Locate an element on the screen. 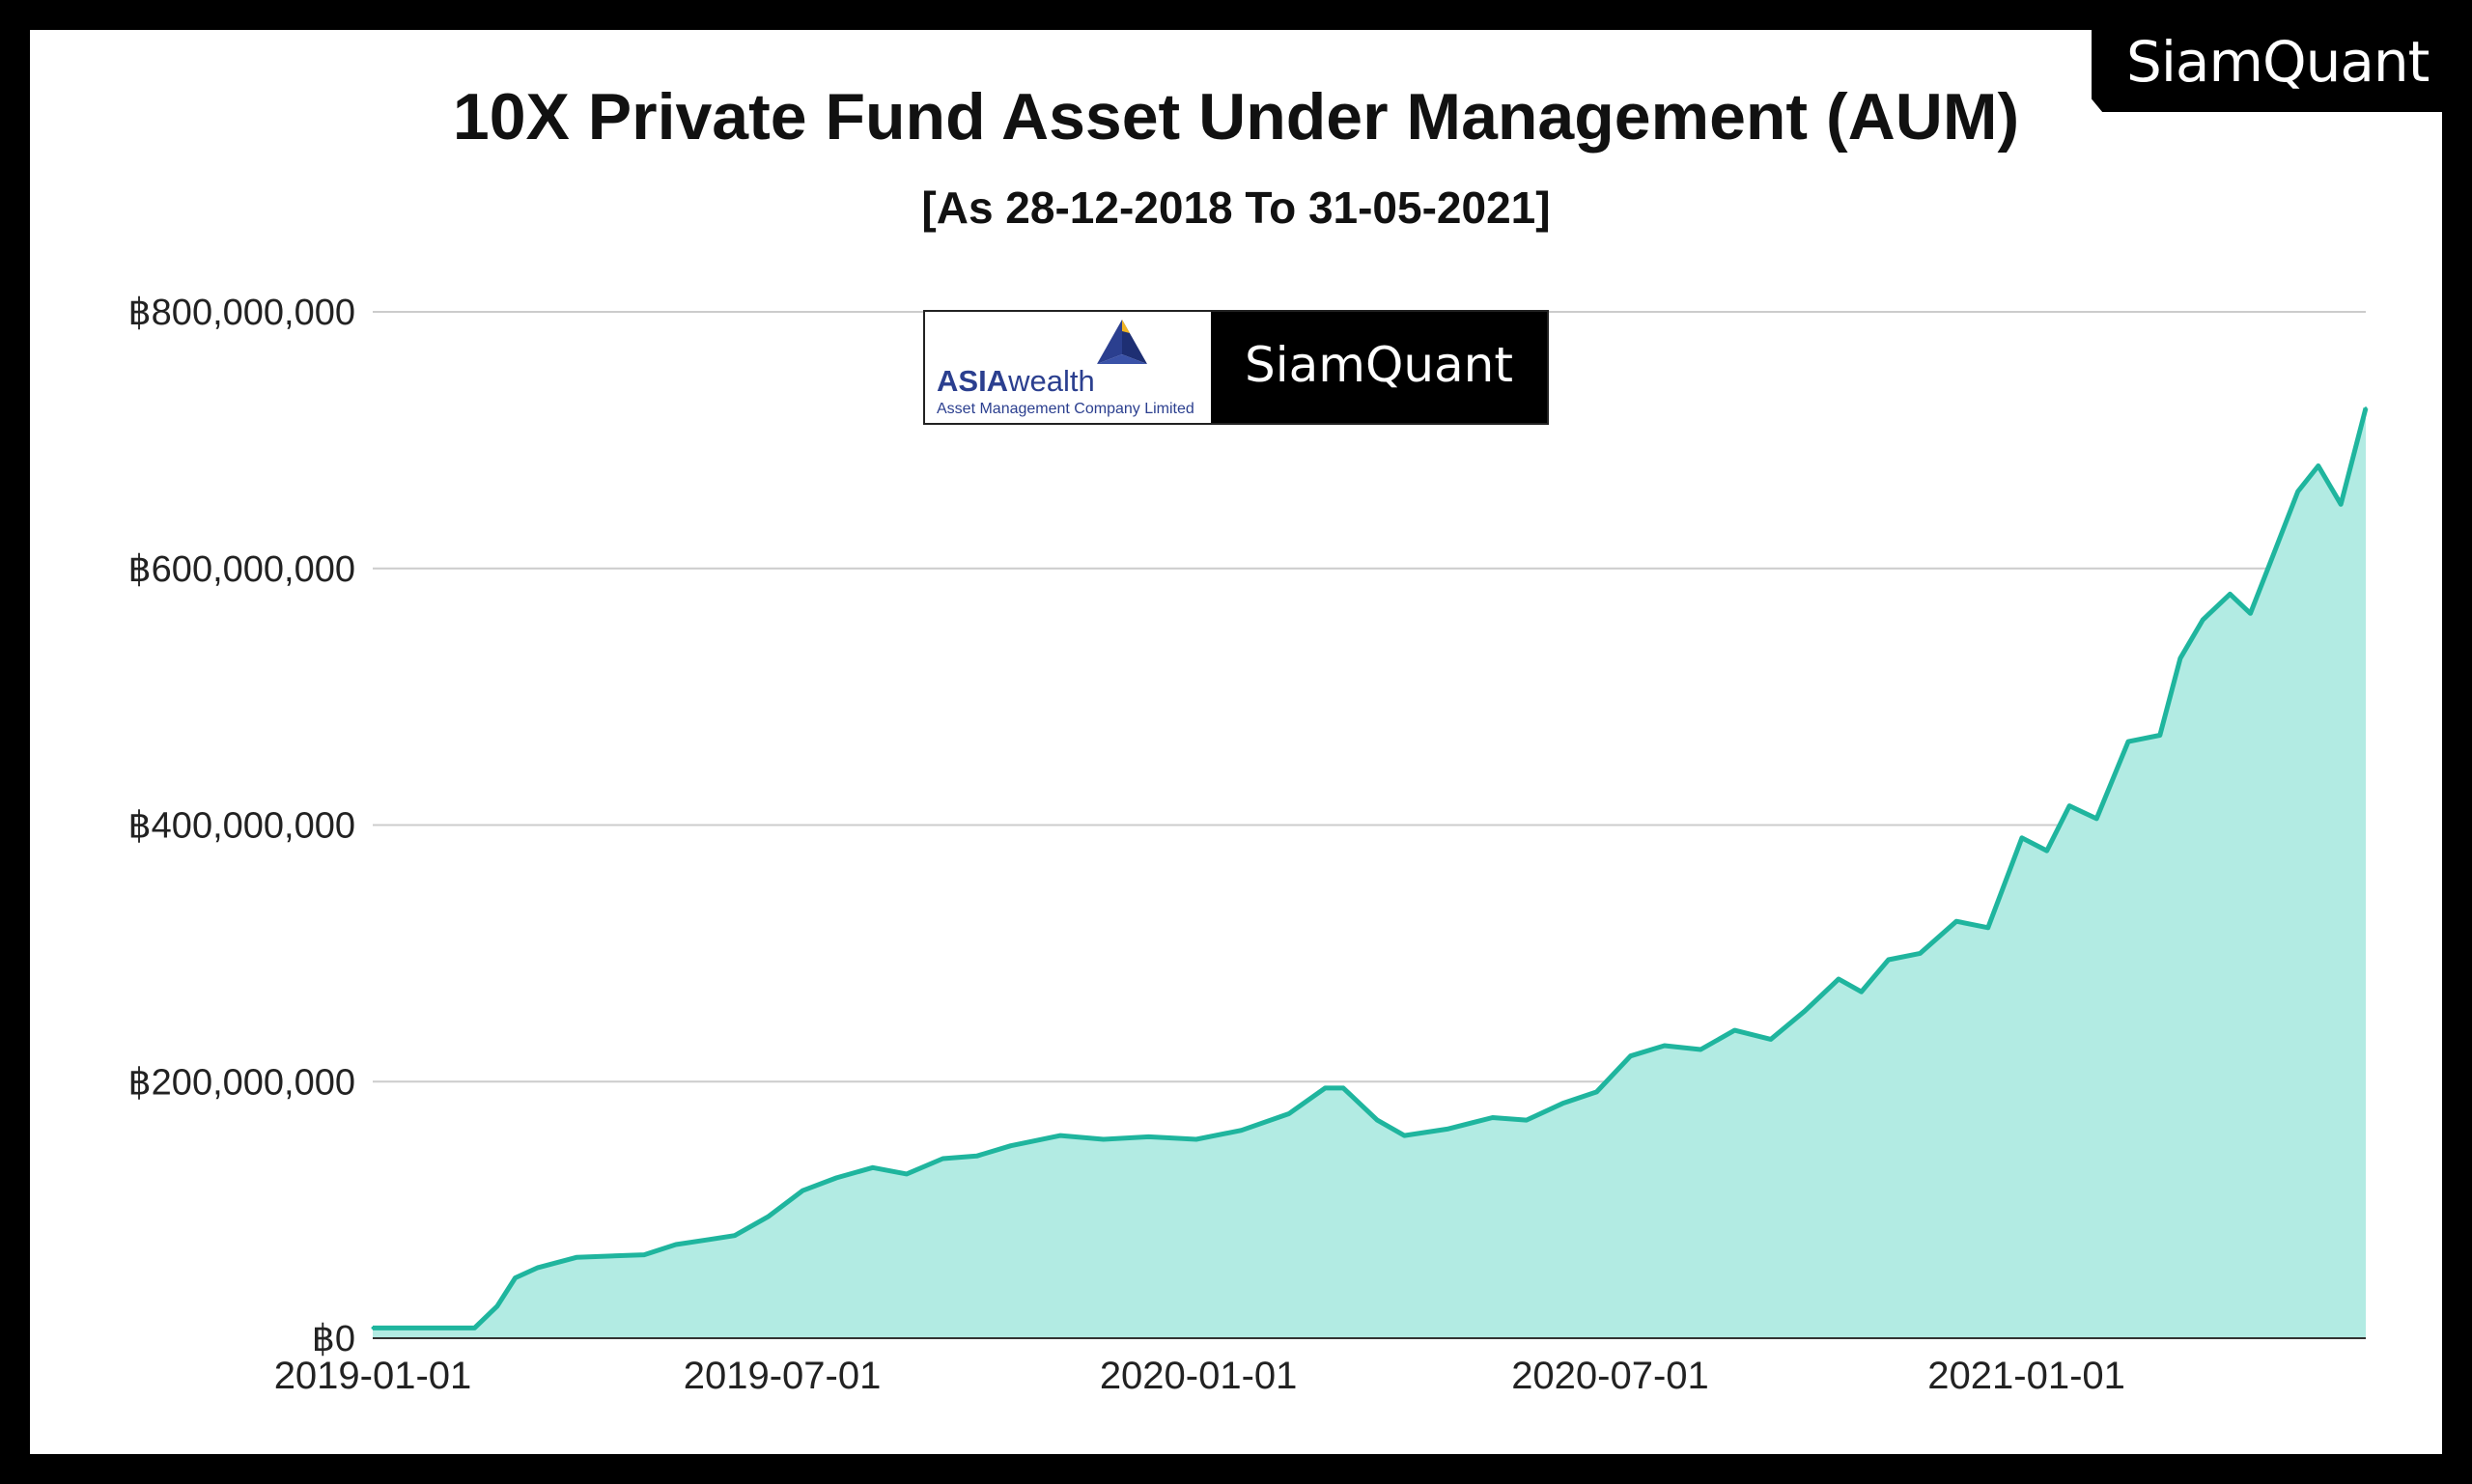 The image size is (2472, 1484). siamquant-banner-text: SiamQuant is located at coordinates (1379, 365).